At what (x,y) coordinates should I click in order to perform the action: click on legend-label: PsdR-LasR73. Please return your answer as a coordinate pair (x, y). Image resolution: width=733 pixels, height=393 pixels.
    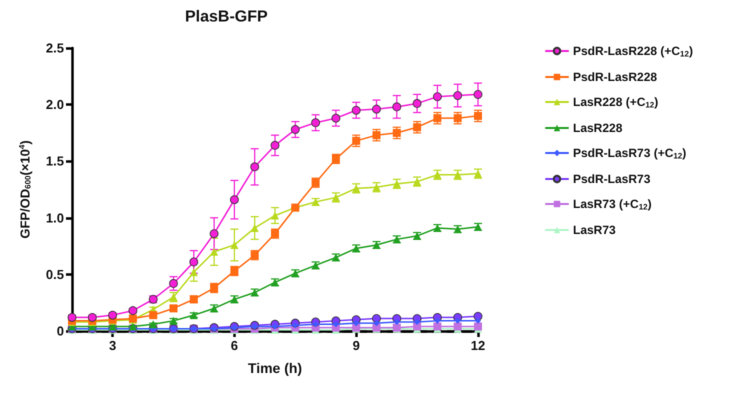
    Looking at the image, I should click on (612, 179).